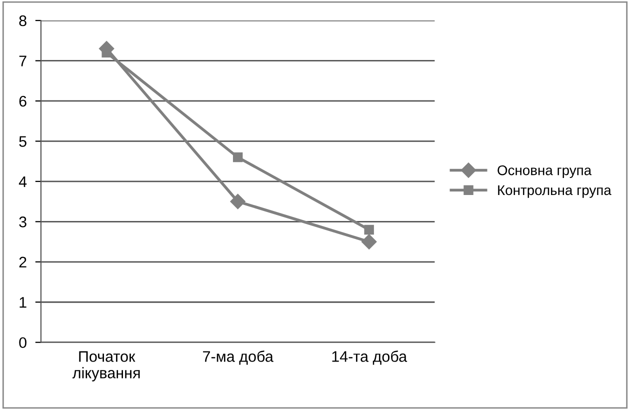 This screenshot has width=630, height=410. What do you see at coordinates (22, 61) in the screenshot?
I see `y-tick-label: 7` at bounding box center [22, 61].